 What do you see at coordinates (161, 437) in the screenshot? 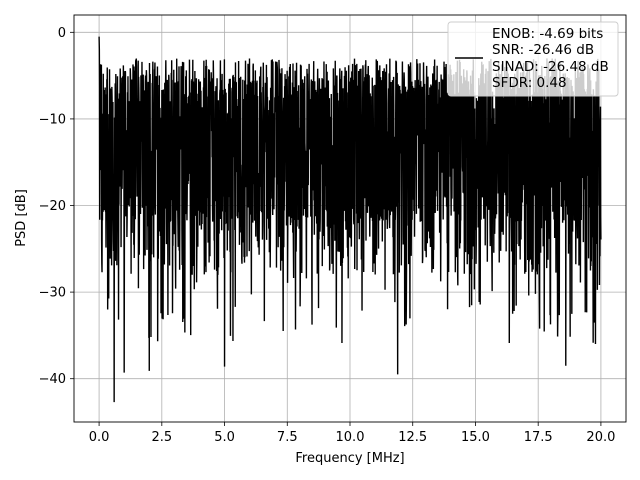
I see `x-tick-label: 2.5` at bounding box center [161, 437].